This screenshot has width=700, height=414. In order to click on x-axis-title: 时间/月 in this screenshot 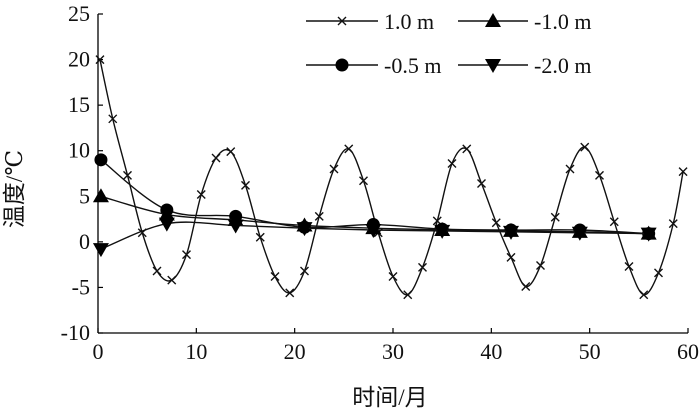, I will do `click(389, 397)`.